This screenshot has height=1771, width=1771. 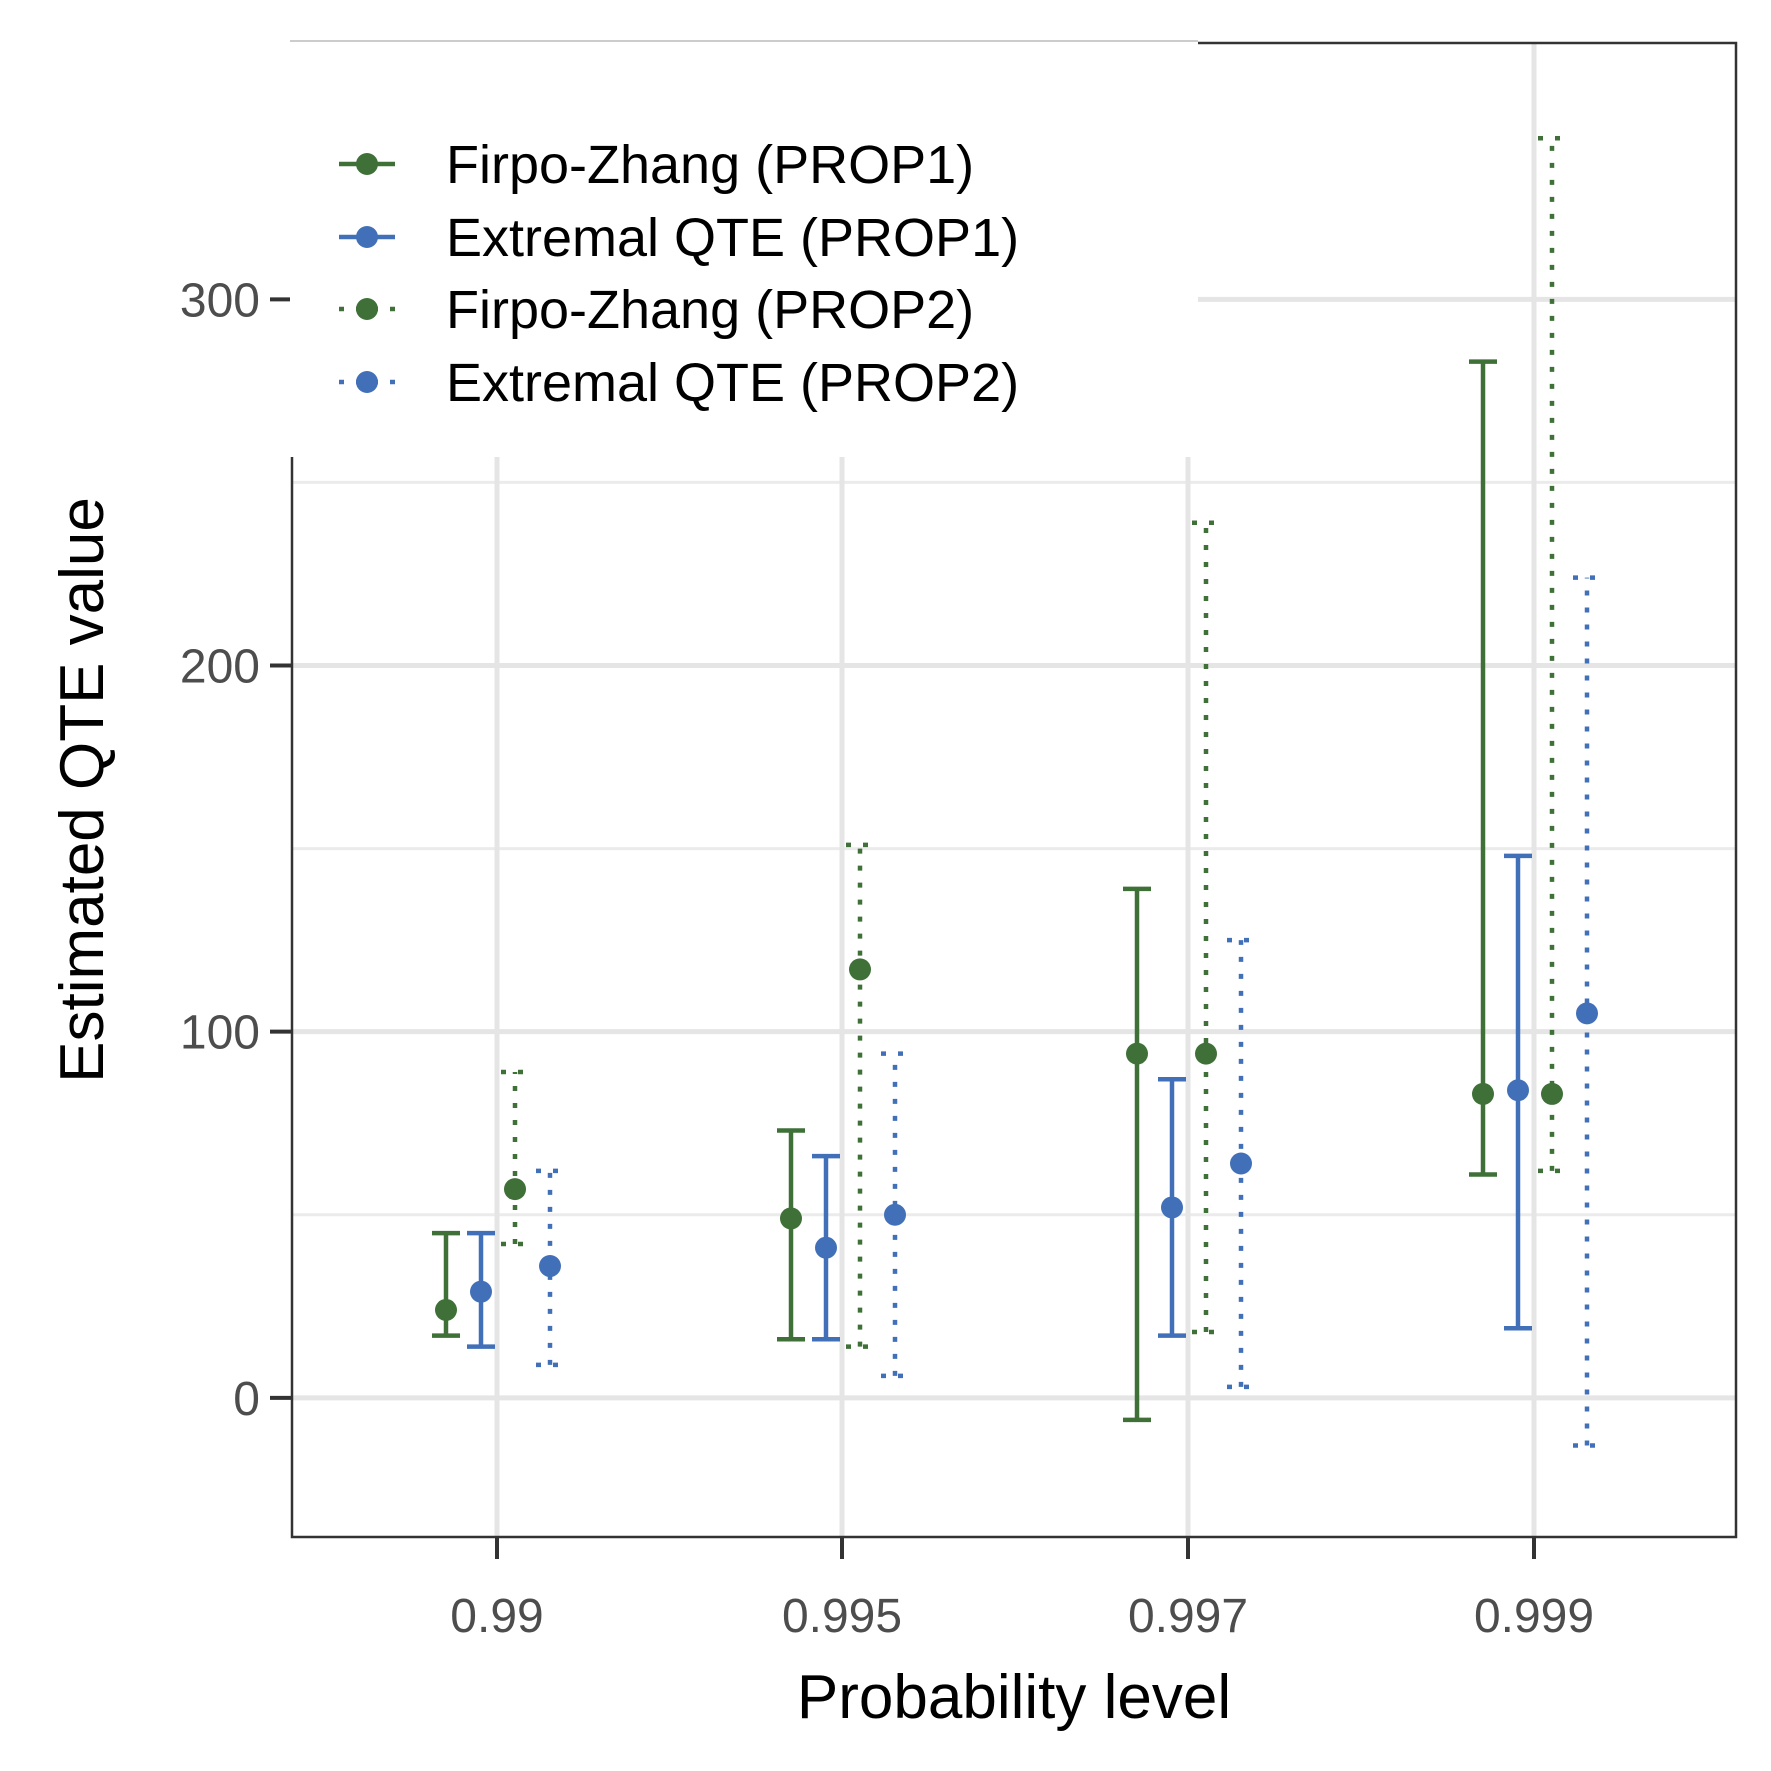 What do you see at coordinates (710, 165) in the screenshot?
I see `legend-label: Firpo-Zhang (PROP1)` at bounding box center [710, 165].